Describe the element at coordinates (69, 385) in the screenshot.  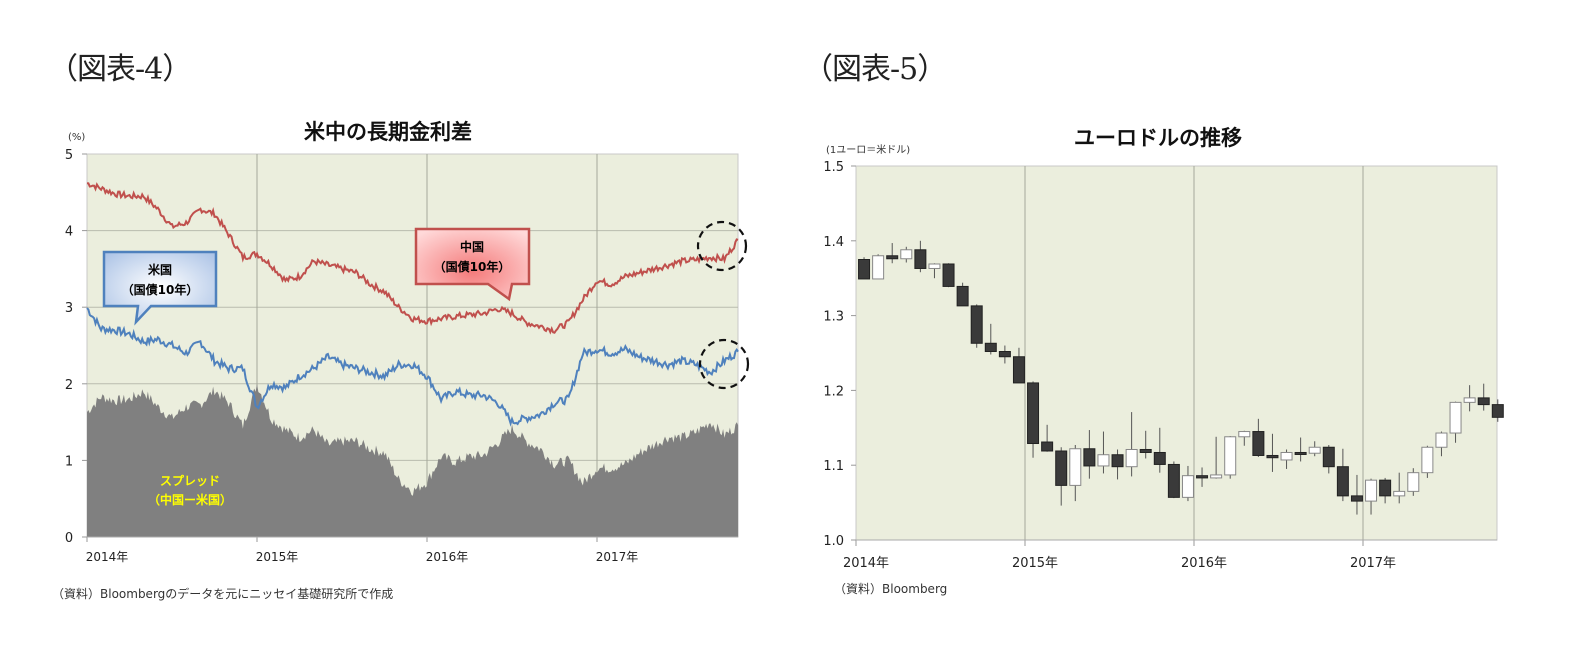
I see `y-tick-label: 2` at that location.